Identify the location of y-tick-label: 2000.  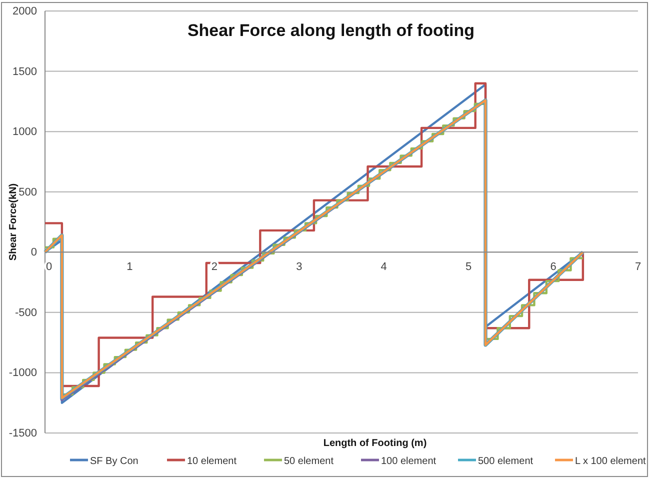
(24, 12).